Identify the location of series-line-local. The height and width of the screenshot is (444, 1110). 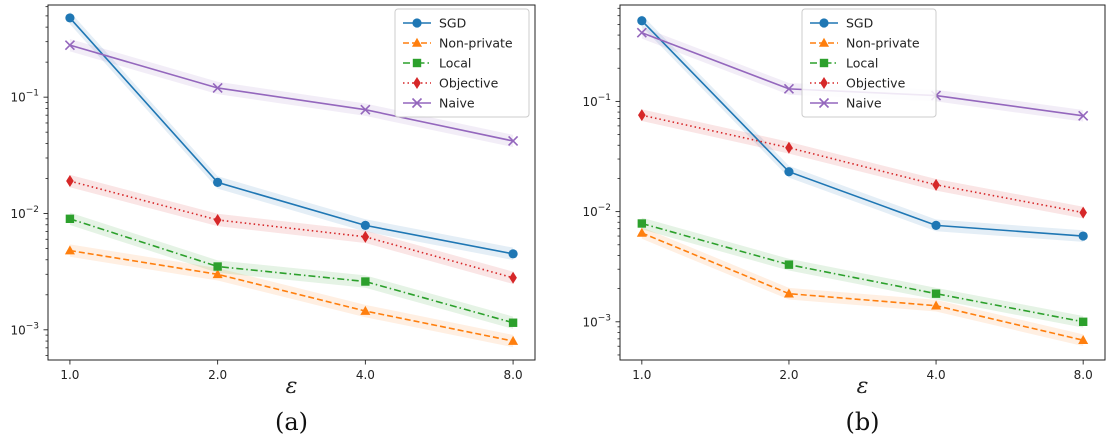
(291, 271).